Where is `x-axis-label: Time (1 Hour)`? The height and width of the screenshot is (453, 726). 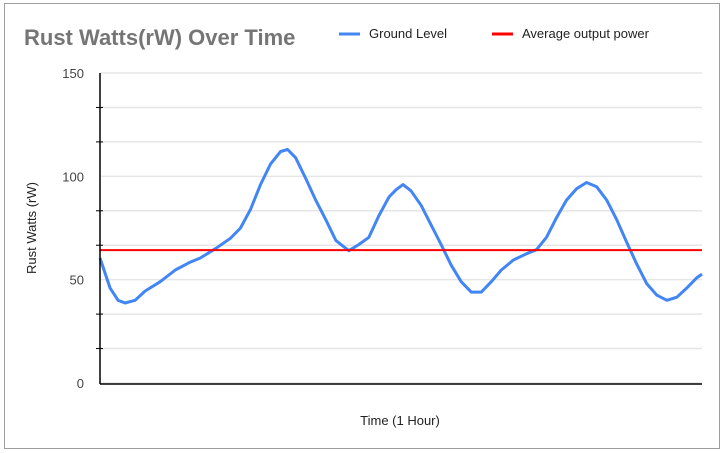 x-axis-label: Time (1 Hour) is located at coordinates (400, 420).